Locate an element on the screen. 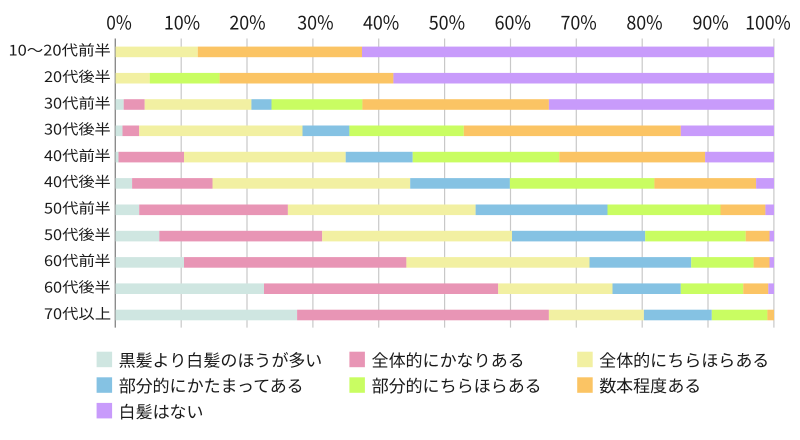  svg-text: 数本程度ある is located at coordinates (650, 384).